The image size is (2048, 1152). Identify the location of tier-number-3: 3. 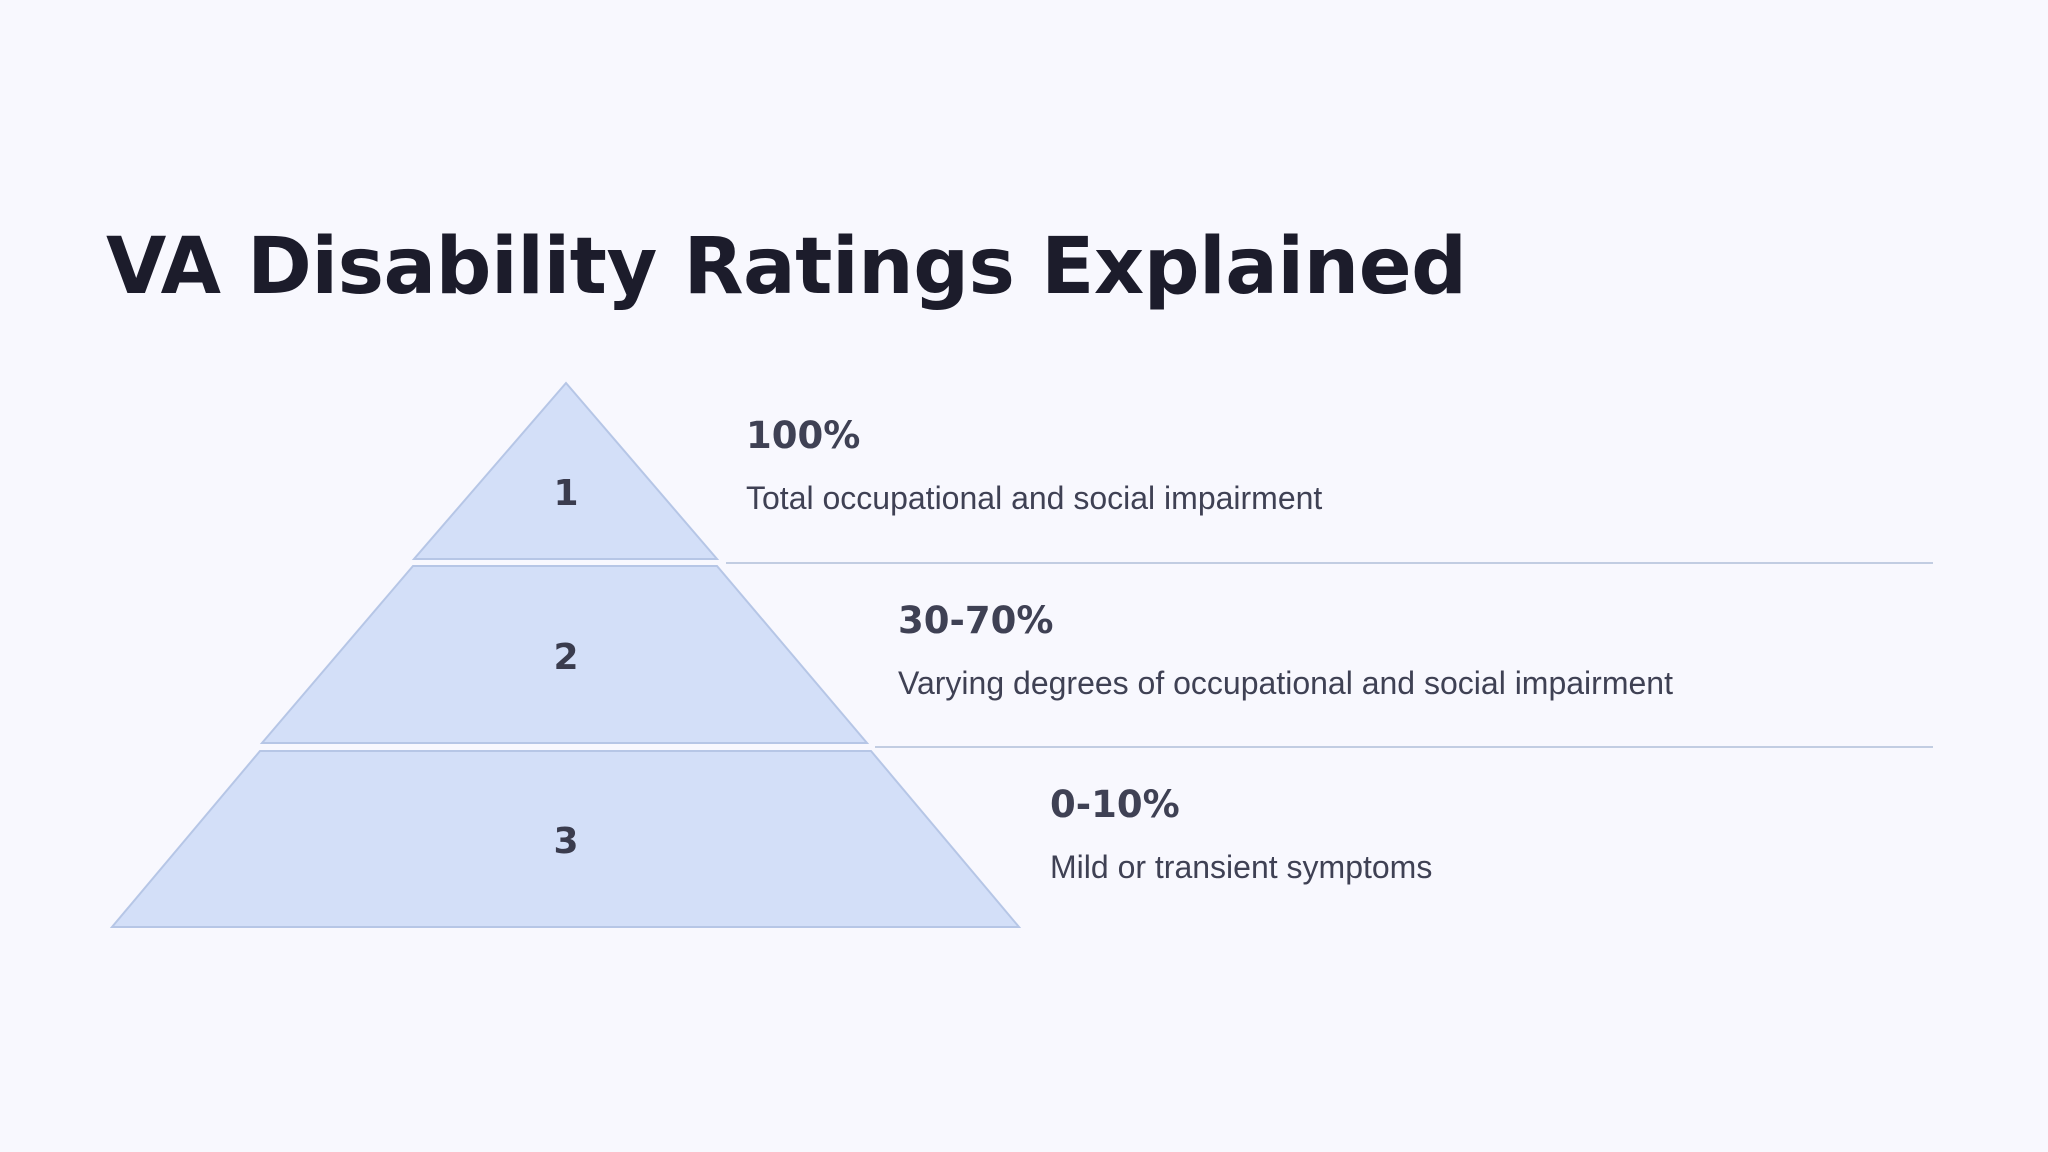
(565, 841).